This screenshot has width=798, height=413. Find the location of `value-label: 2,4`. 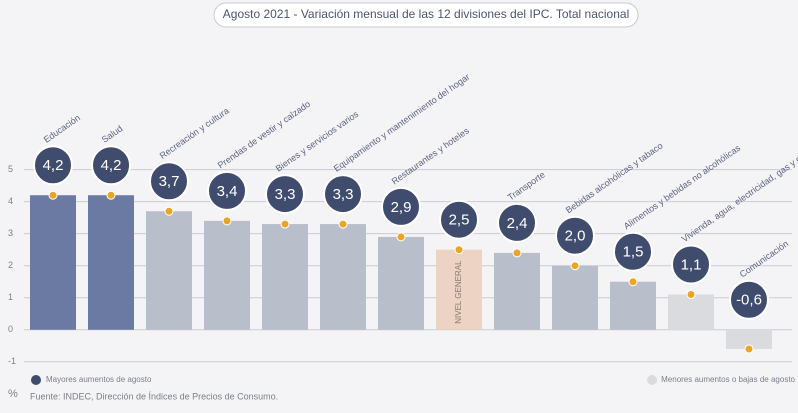

value-label: 2,4 is located at coordinates (517, 223).